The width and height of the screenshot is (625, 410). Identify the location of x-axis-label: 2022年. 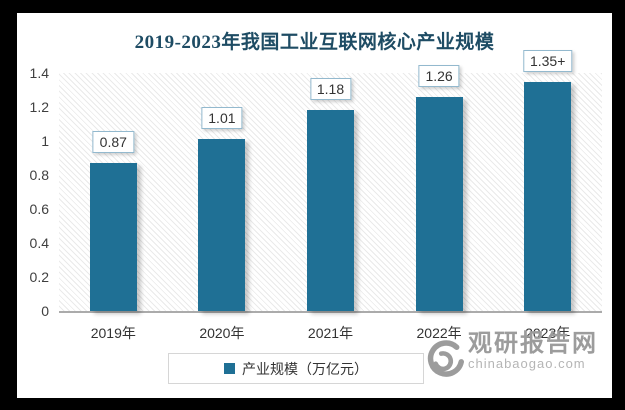
(439, 333).